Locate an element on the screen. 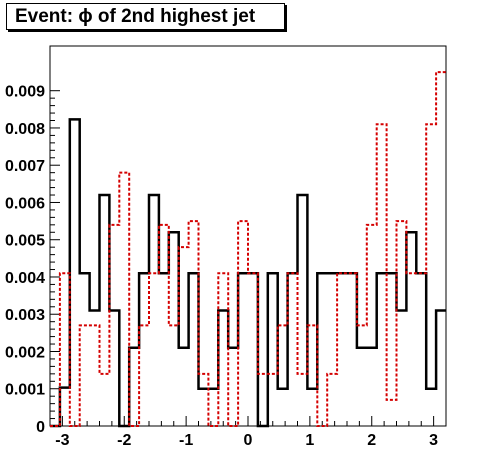  x-tick-label: -2 is located at coordinates (124, 440).